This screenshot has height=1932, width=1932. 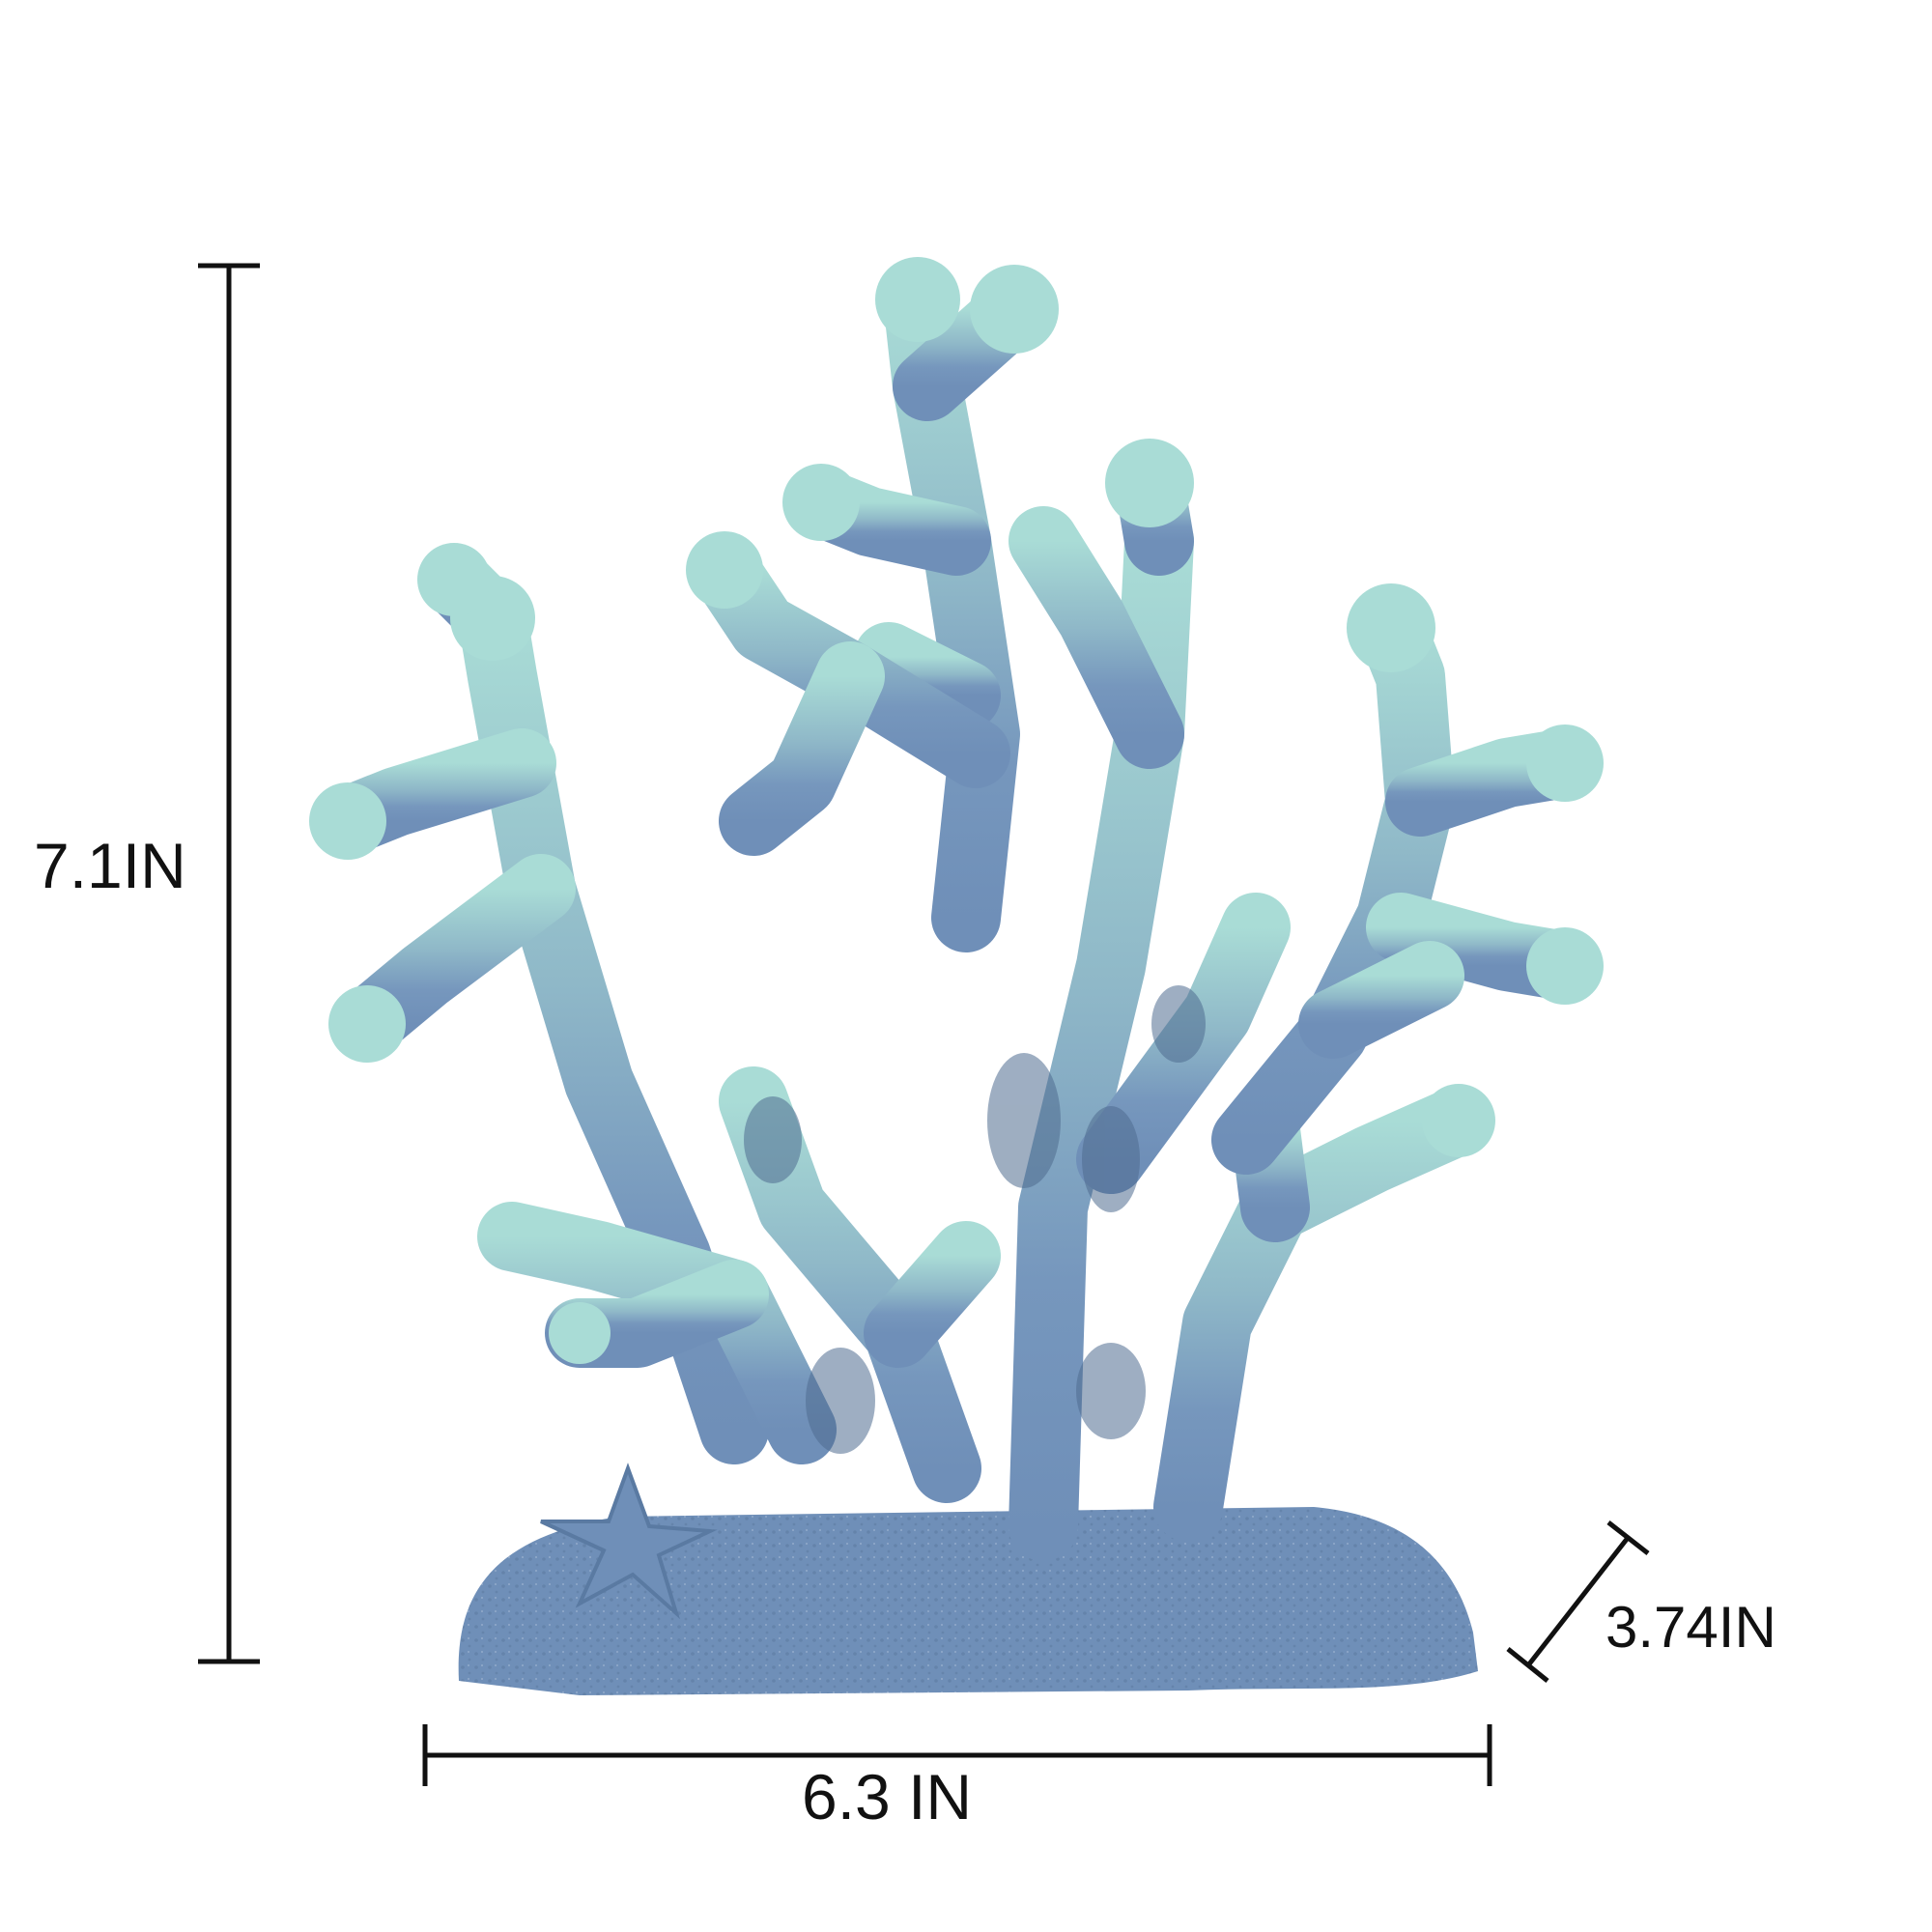 What do you see at coordinates (629, 1541) in the screenshot?
I see `starfish` at bounding box center [629, 1541].